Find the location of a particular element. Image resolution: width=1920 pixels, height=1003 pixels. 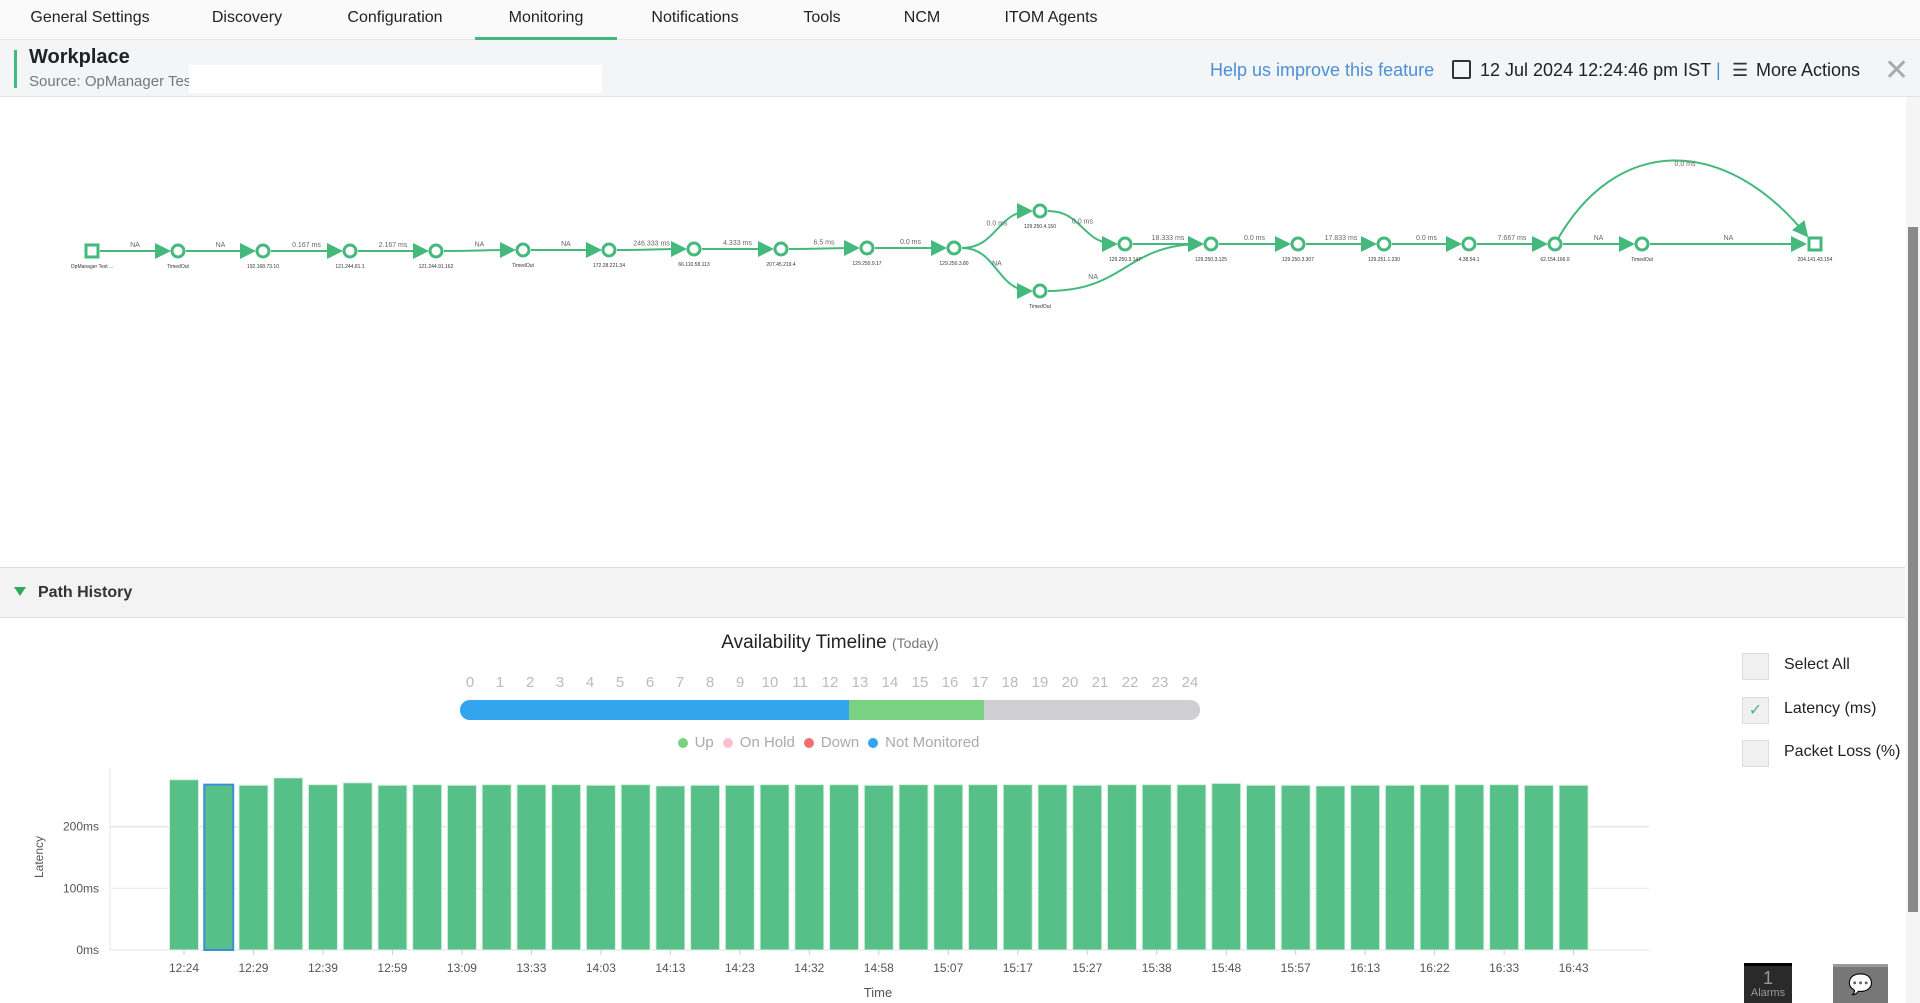

legend-item: Down is located at coordinates (832, 742).